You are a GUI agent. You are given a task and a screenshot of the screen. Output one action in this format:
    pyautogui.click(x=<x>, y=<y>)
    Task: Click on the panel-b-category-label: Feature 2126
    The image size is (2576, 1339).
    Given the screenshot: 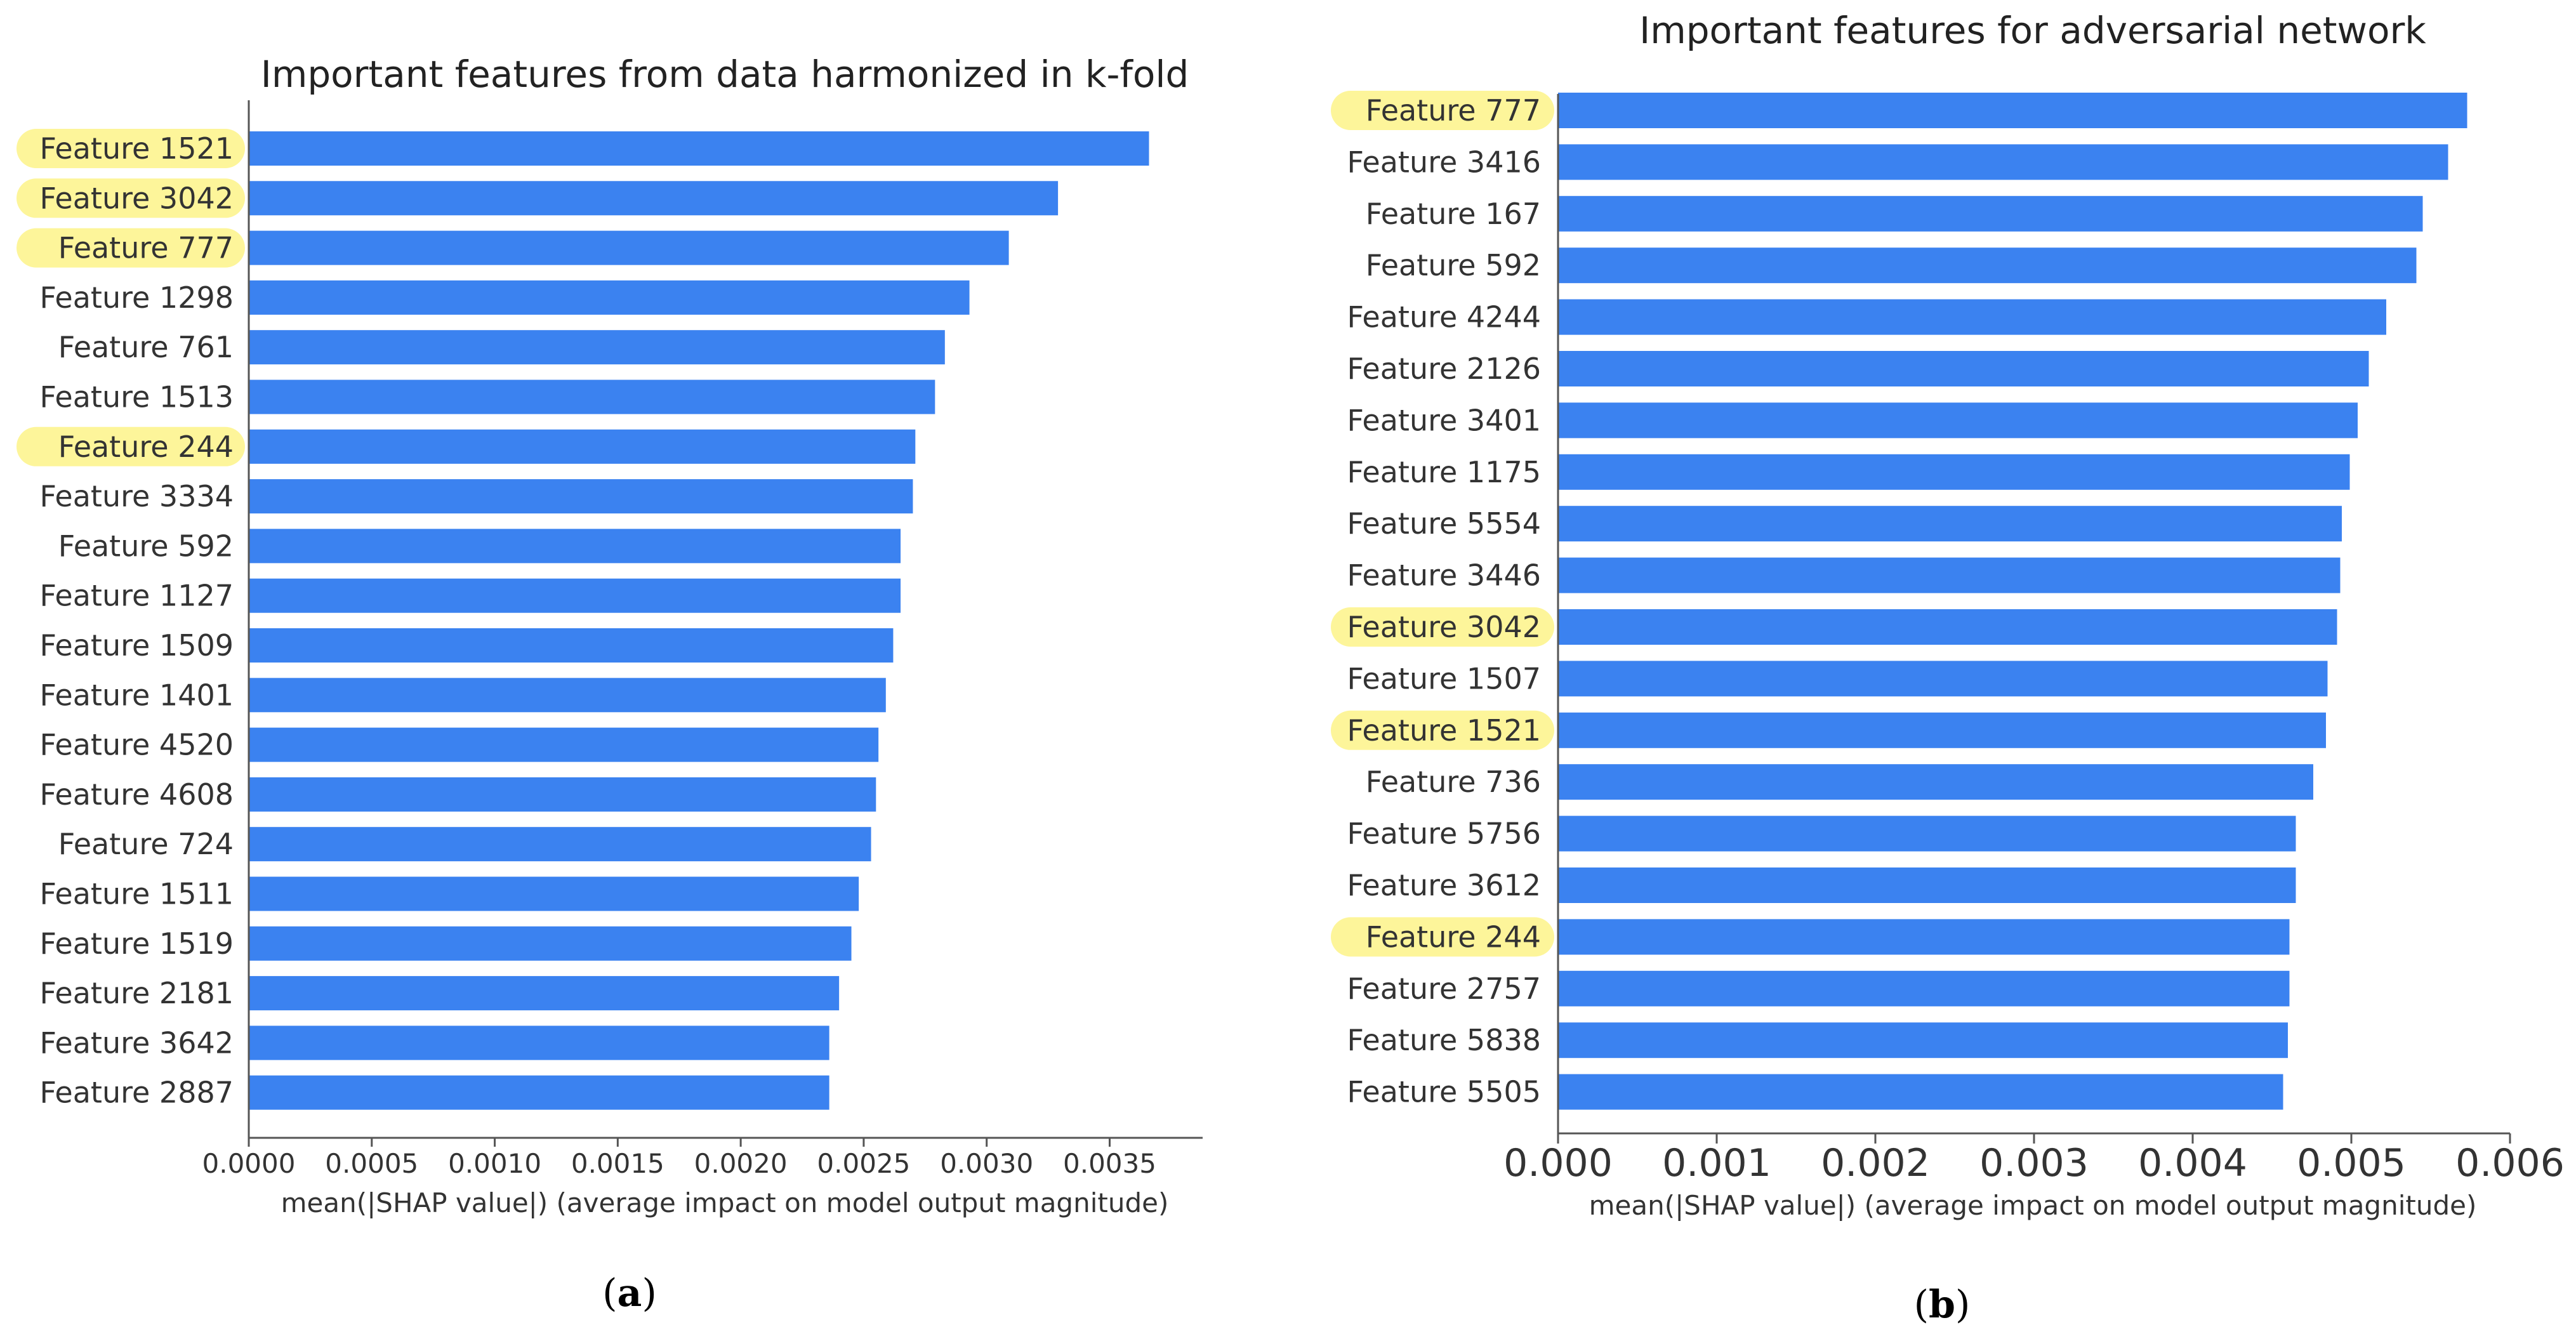 What is the action you would take?
    pyautogui.click(x=1444, y=369)
    